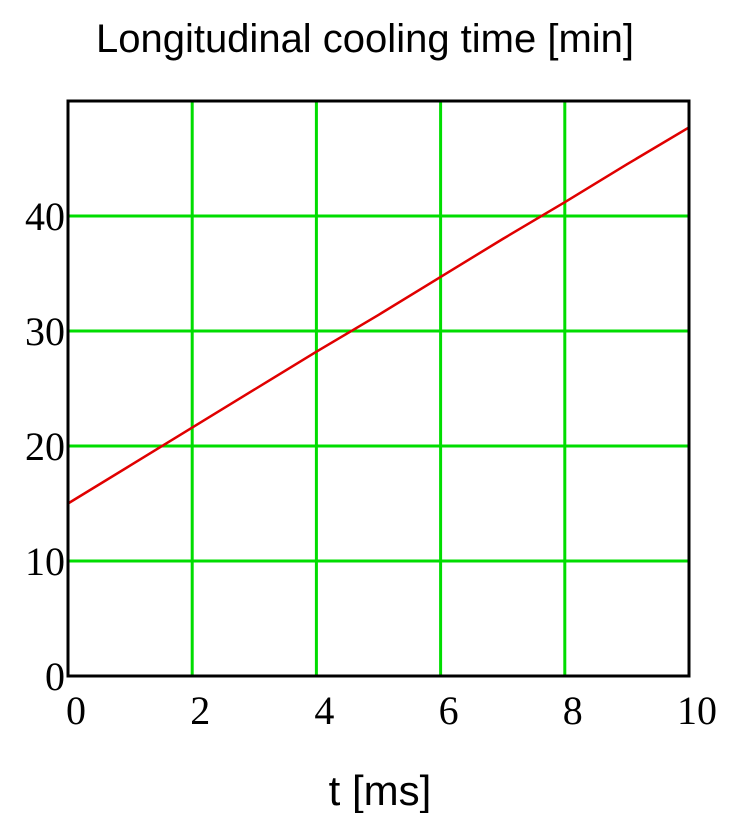  Describe the element at coordinates (449, 710) in the screenshot. I see `x-tick-label-6: 6` at that location.